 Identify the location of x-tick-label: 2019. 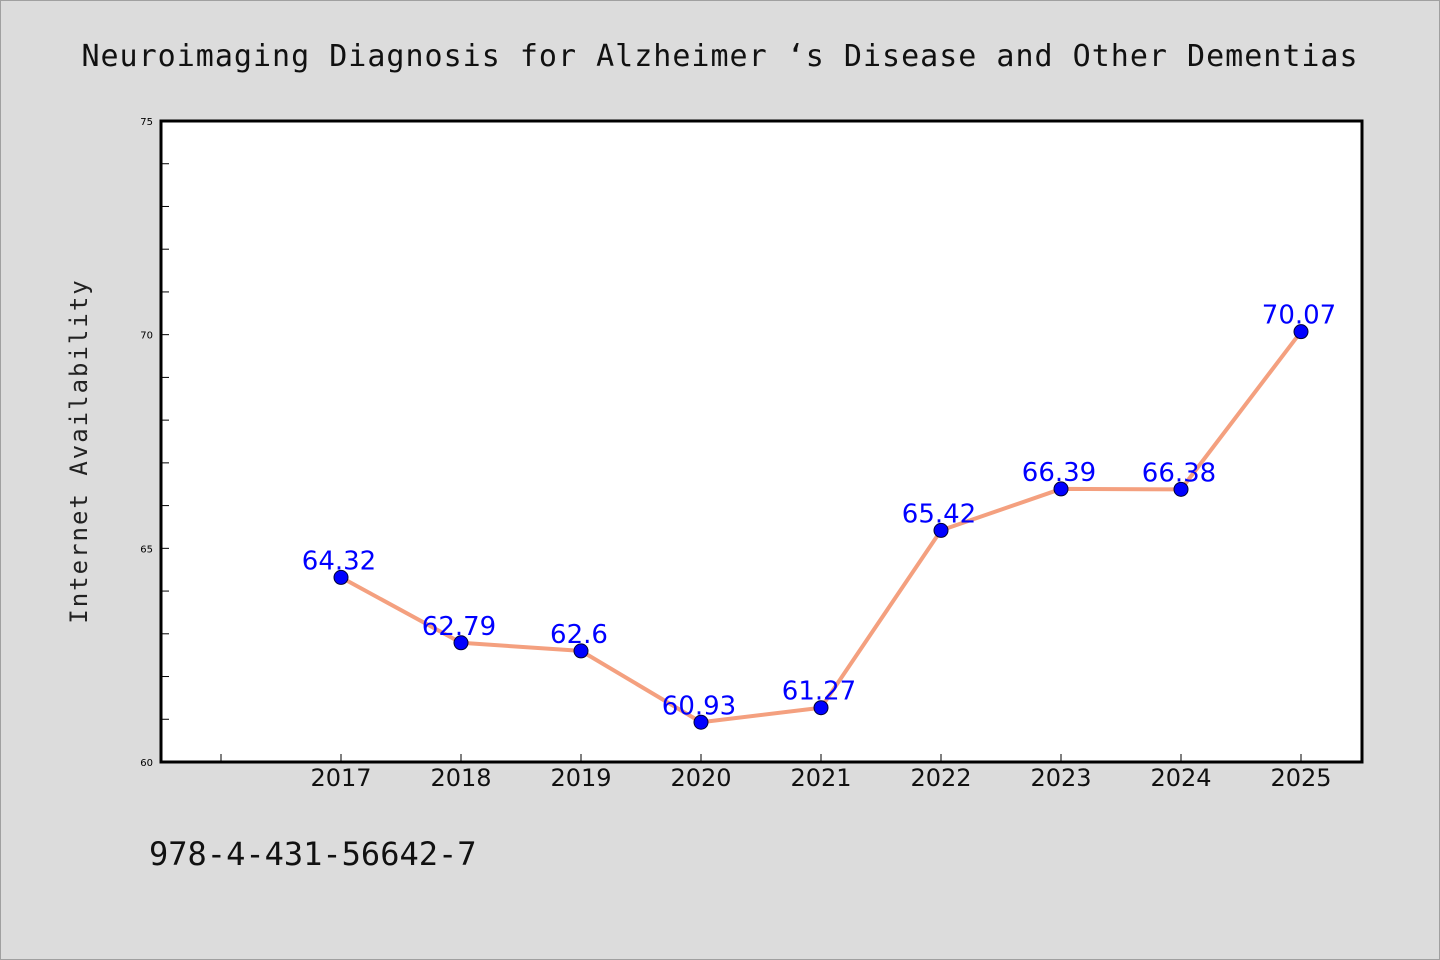
(580, 778).